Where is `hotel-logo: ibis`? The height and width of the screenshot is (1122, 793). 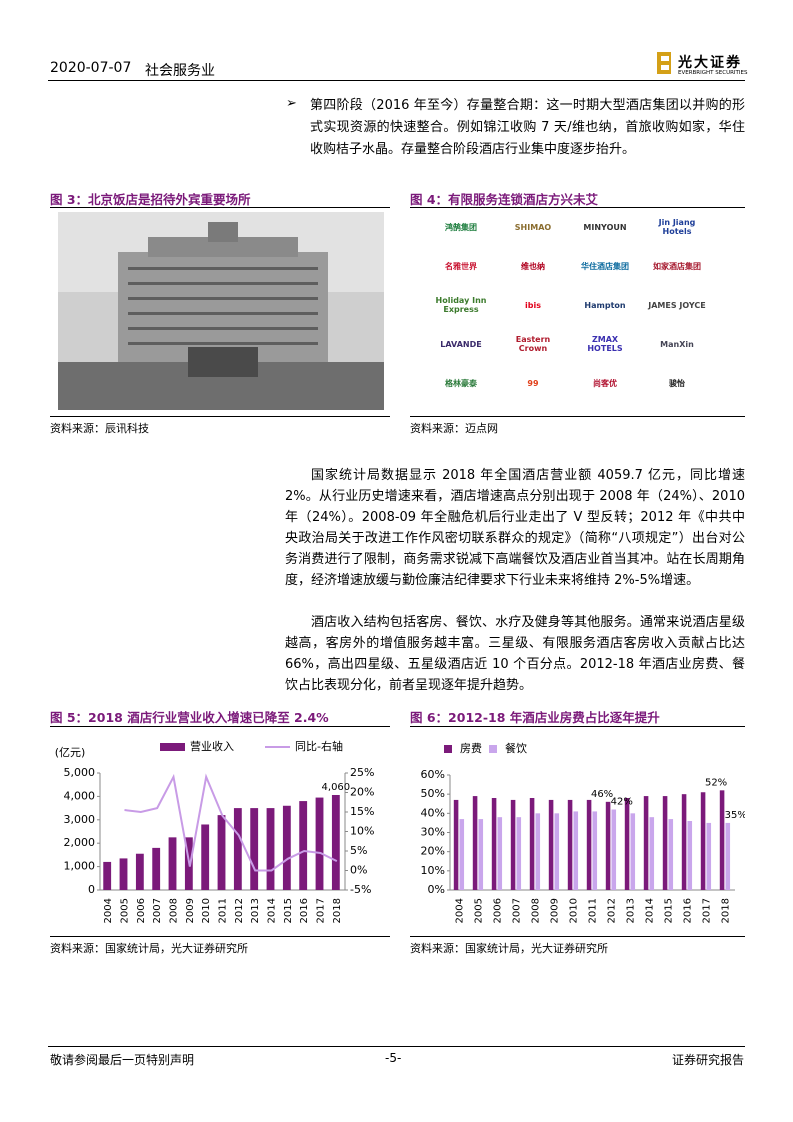 hotel-logo: ibis is located at coordinates (533, 305).